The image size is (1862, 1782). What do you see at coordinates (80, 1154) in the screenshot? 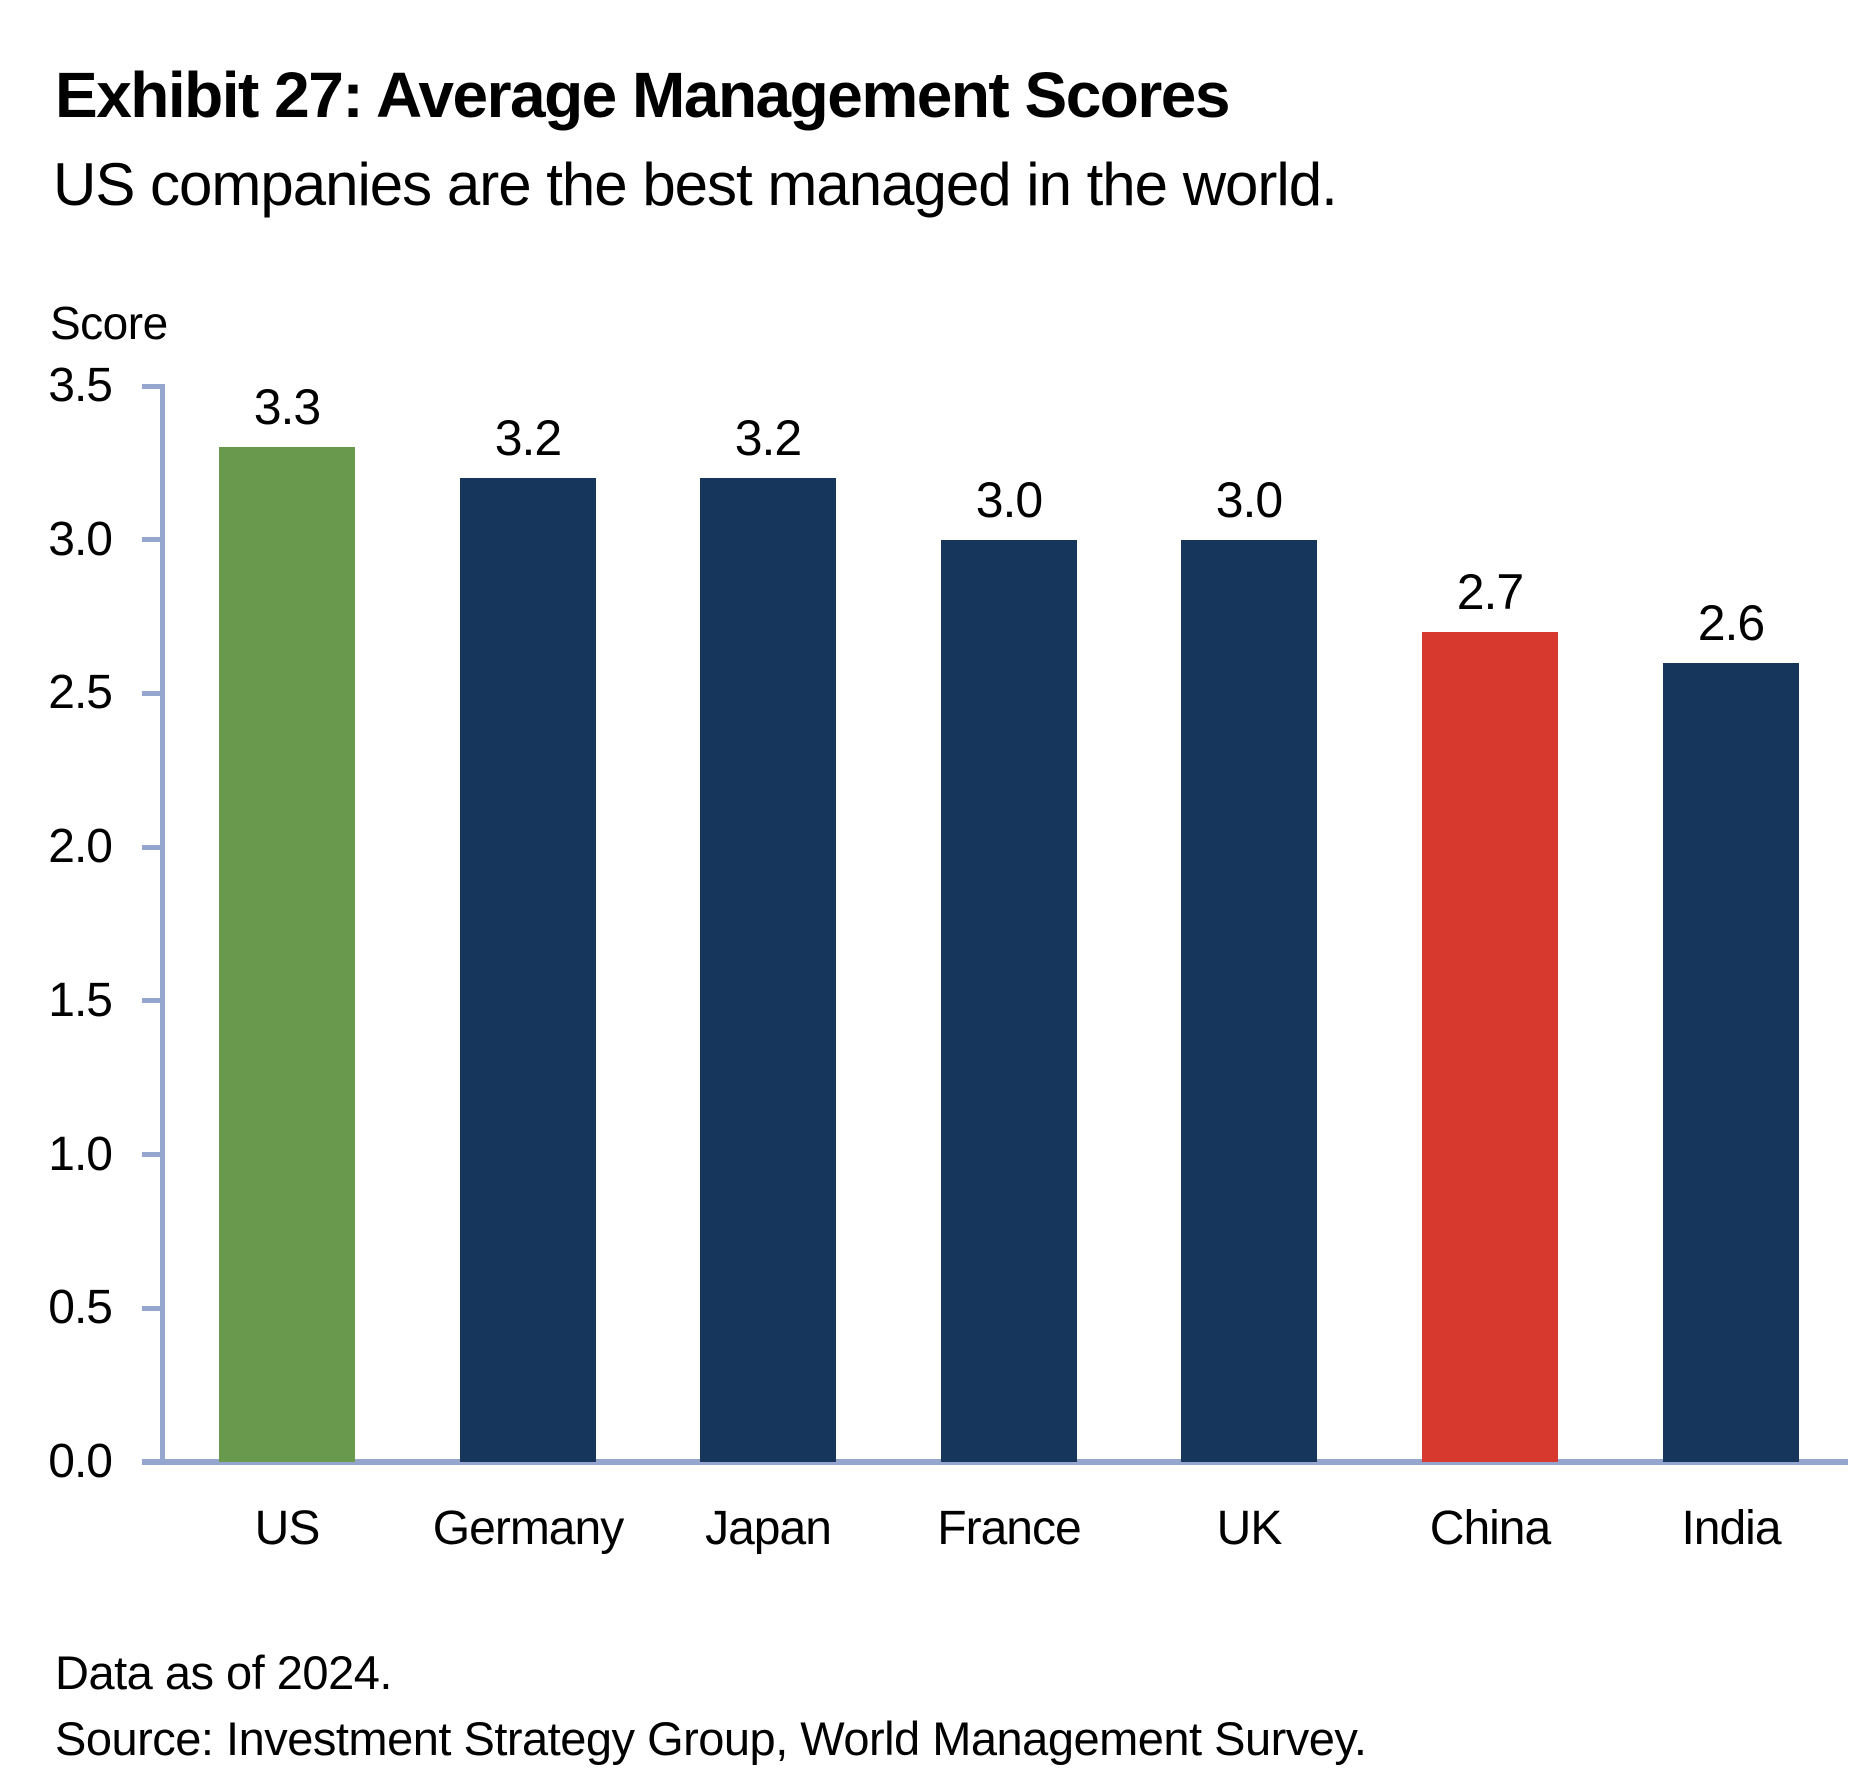
I see `y-tick-label: 1.0` at bounding box center [80, 1154].